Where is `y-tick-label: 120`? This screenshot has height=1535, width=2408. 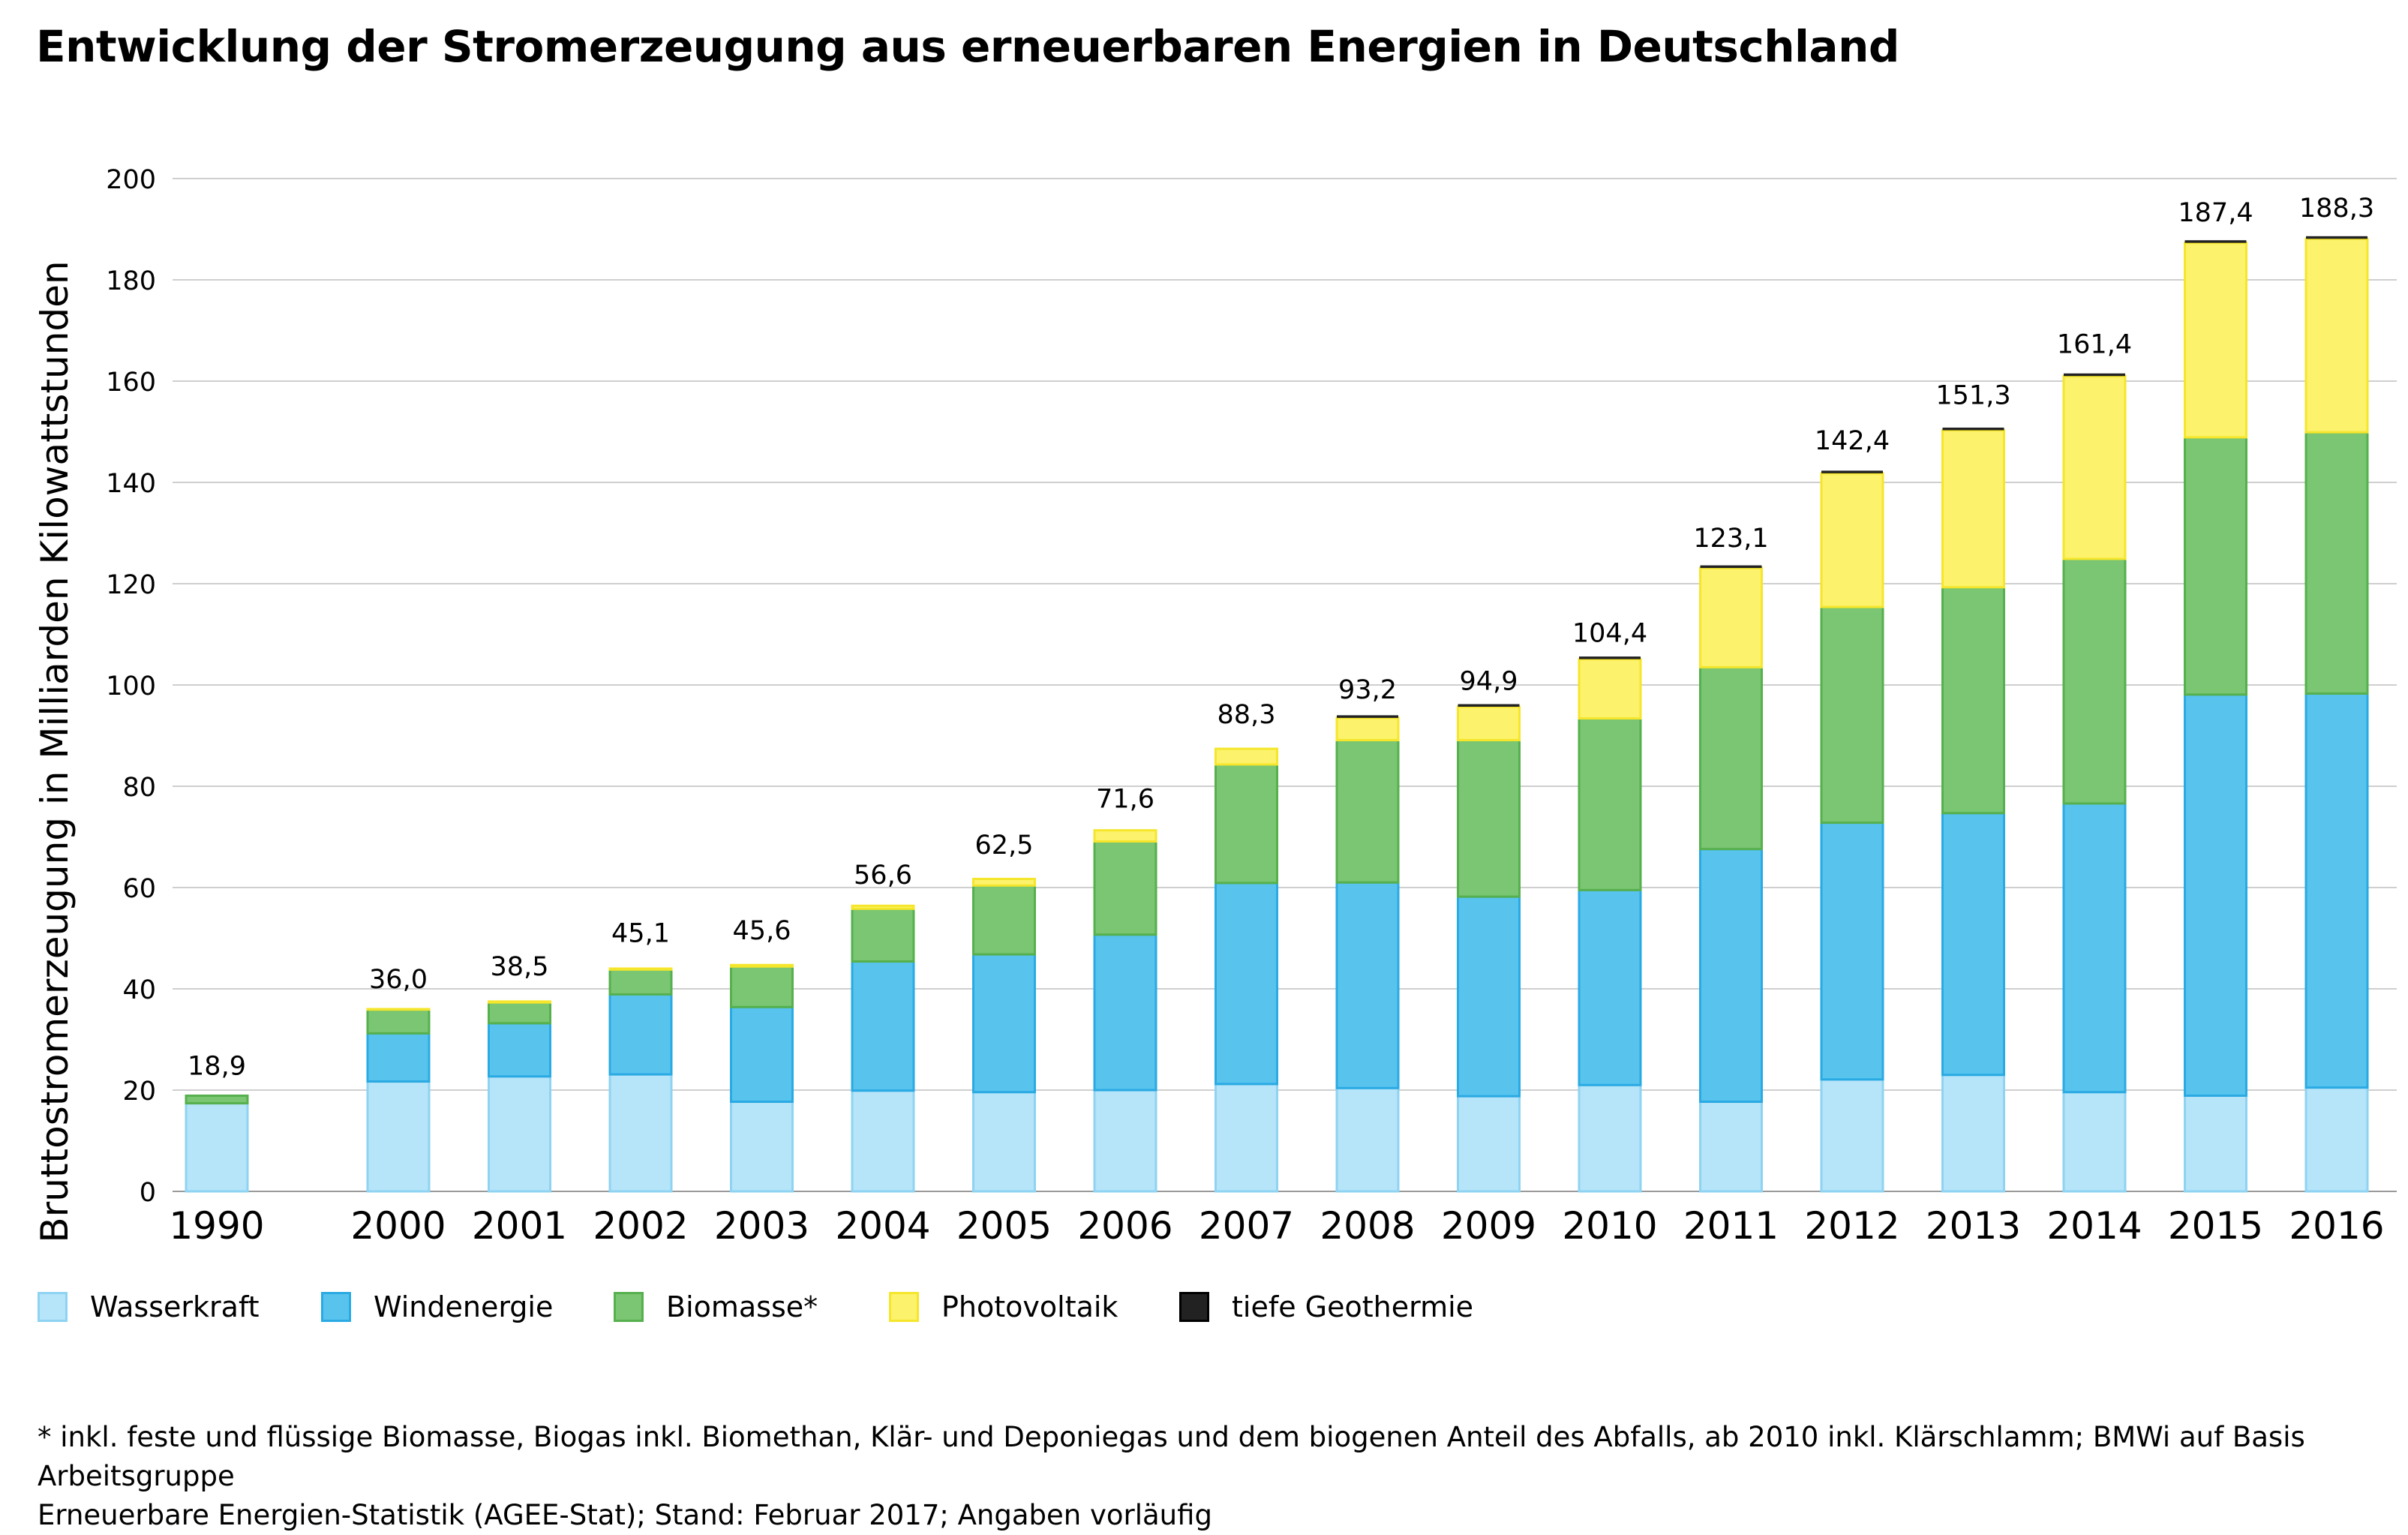 y-tick-label: 120 is located at coordinates (131, 585).